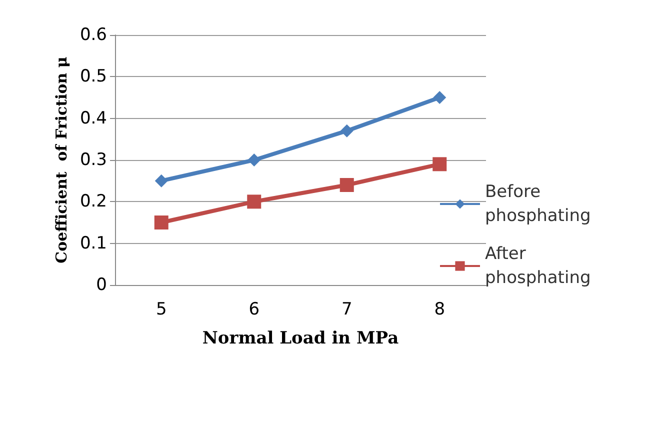 Image resolution: width=654 pixels, height=421 pixels. I want to click on y-tick-label: 0, so click(101, 285).